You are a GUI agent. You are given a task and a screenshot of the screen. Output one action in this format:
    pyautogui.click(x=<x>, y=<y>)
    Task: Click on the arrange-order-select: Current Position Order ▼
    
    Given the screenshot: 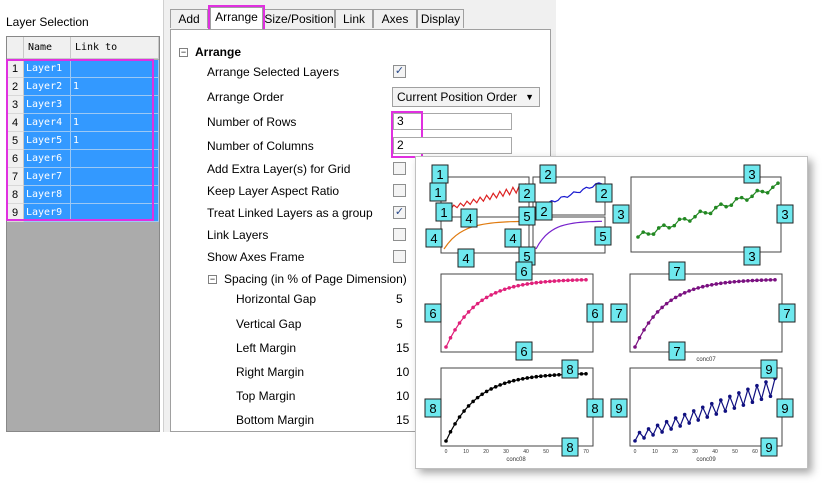 What is the action you would take?
    pyautogui.click(x=466, y=97)
    